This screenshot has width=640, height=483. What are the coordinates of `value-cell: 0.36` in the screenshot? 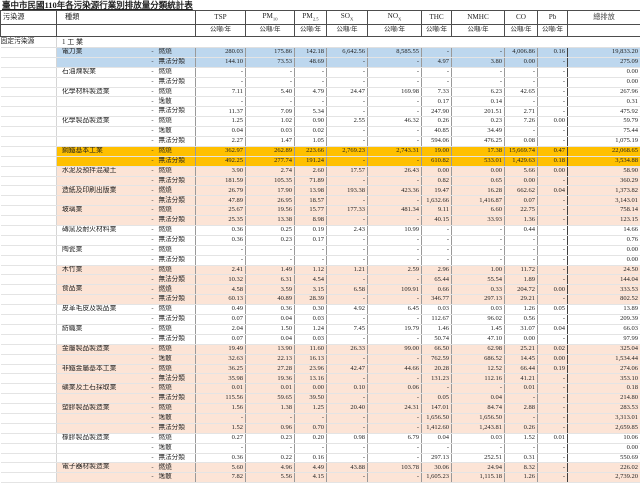 It's located at (221, 458).